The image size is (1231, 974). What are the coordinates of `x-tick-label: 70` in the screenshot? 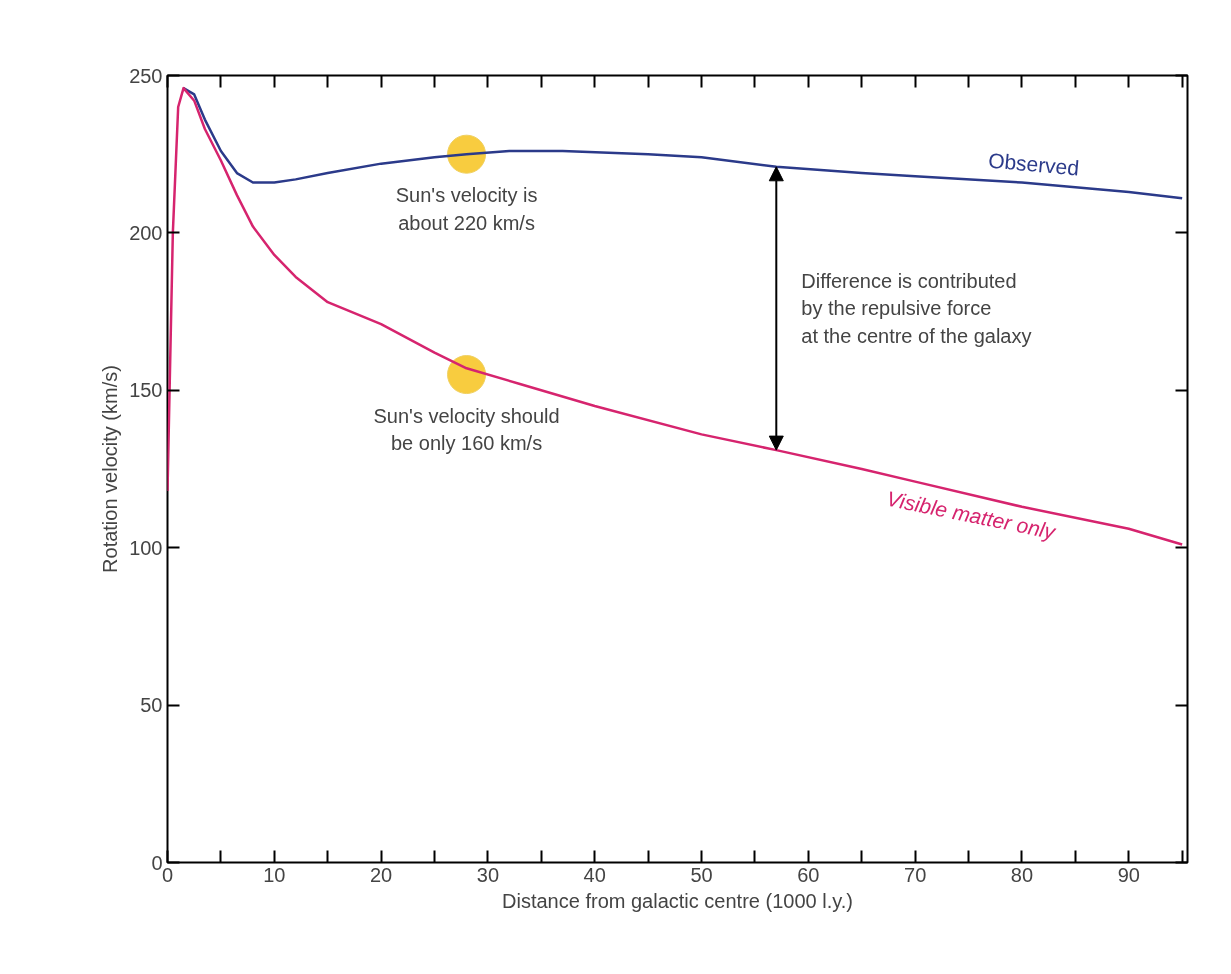 It's located at (915, 874).